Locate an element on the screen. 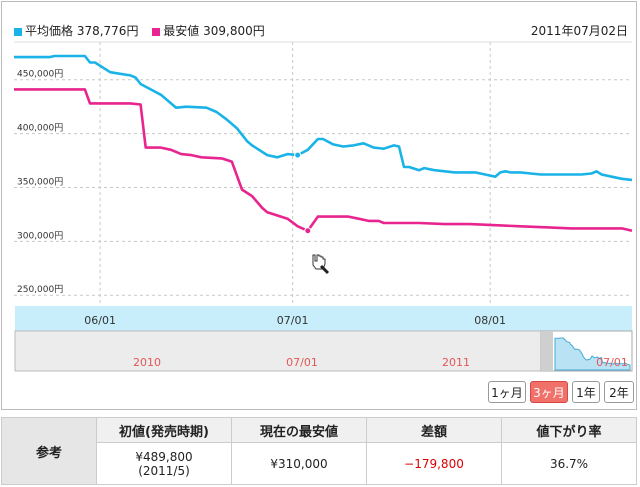 The width and height of the screenshot is (640, 487). legend-item-lowest: 最安値 309,800円 is located at coordinates (208, 31).